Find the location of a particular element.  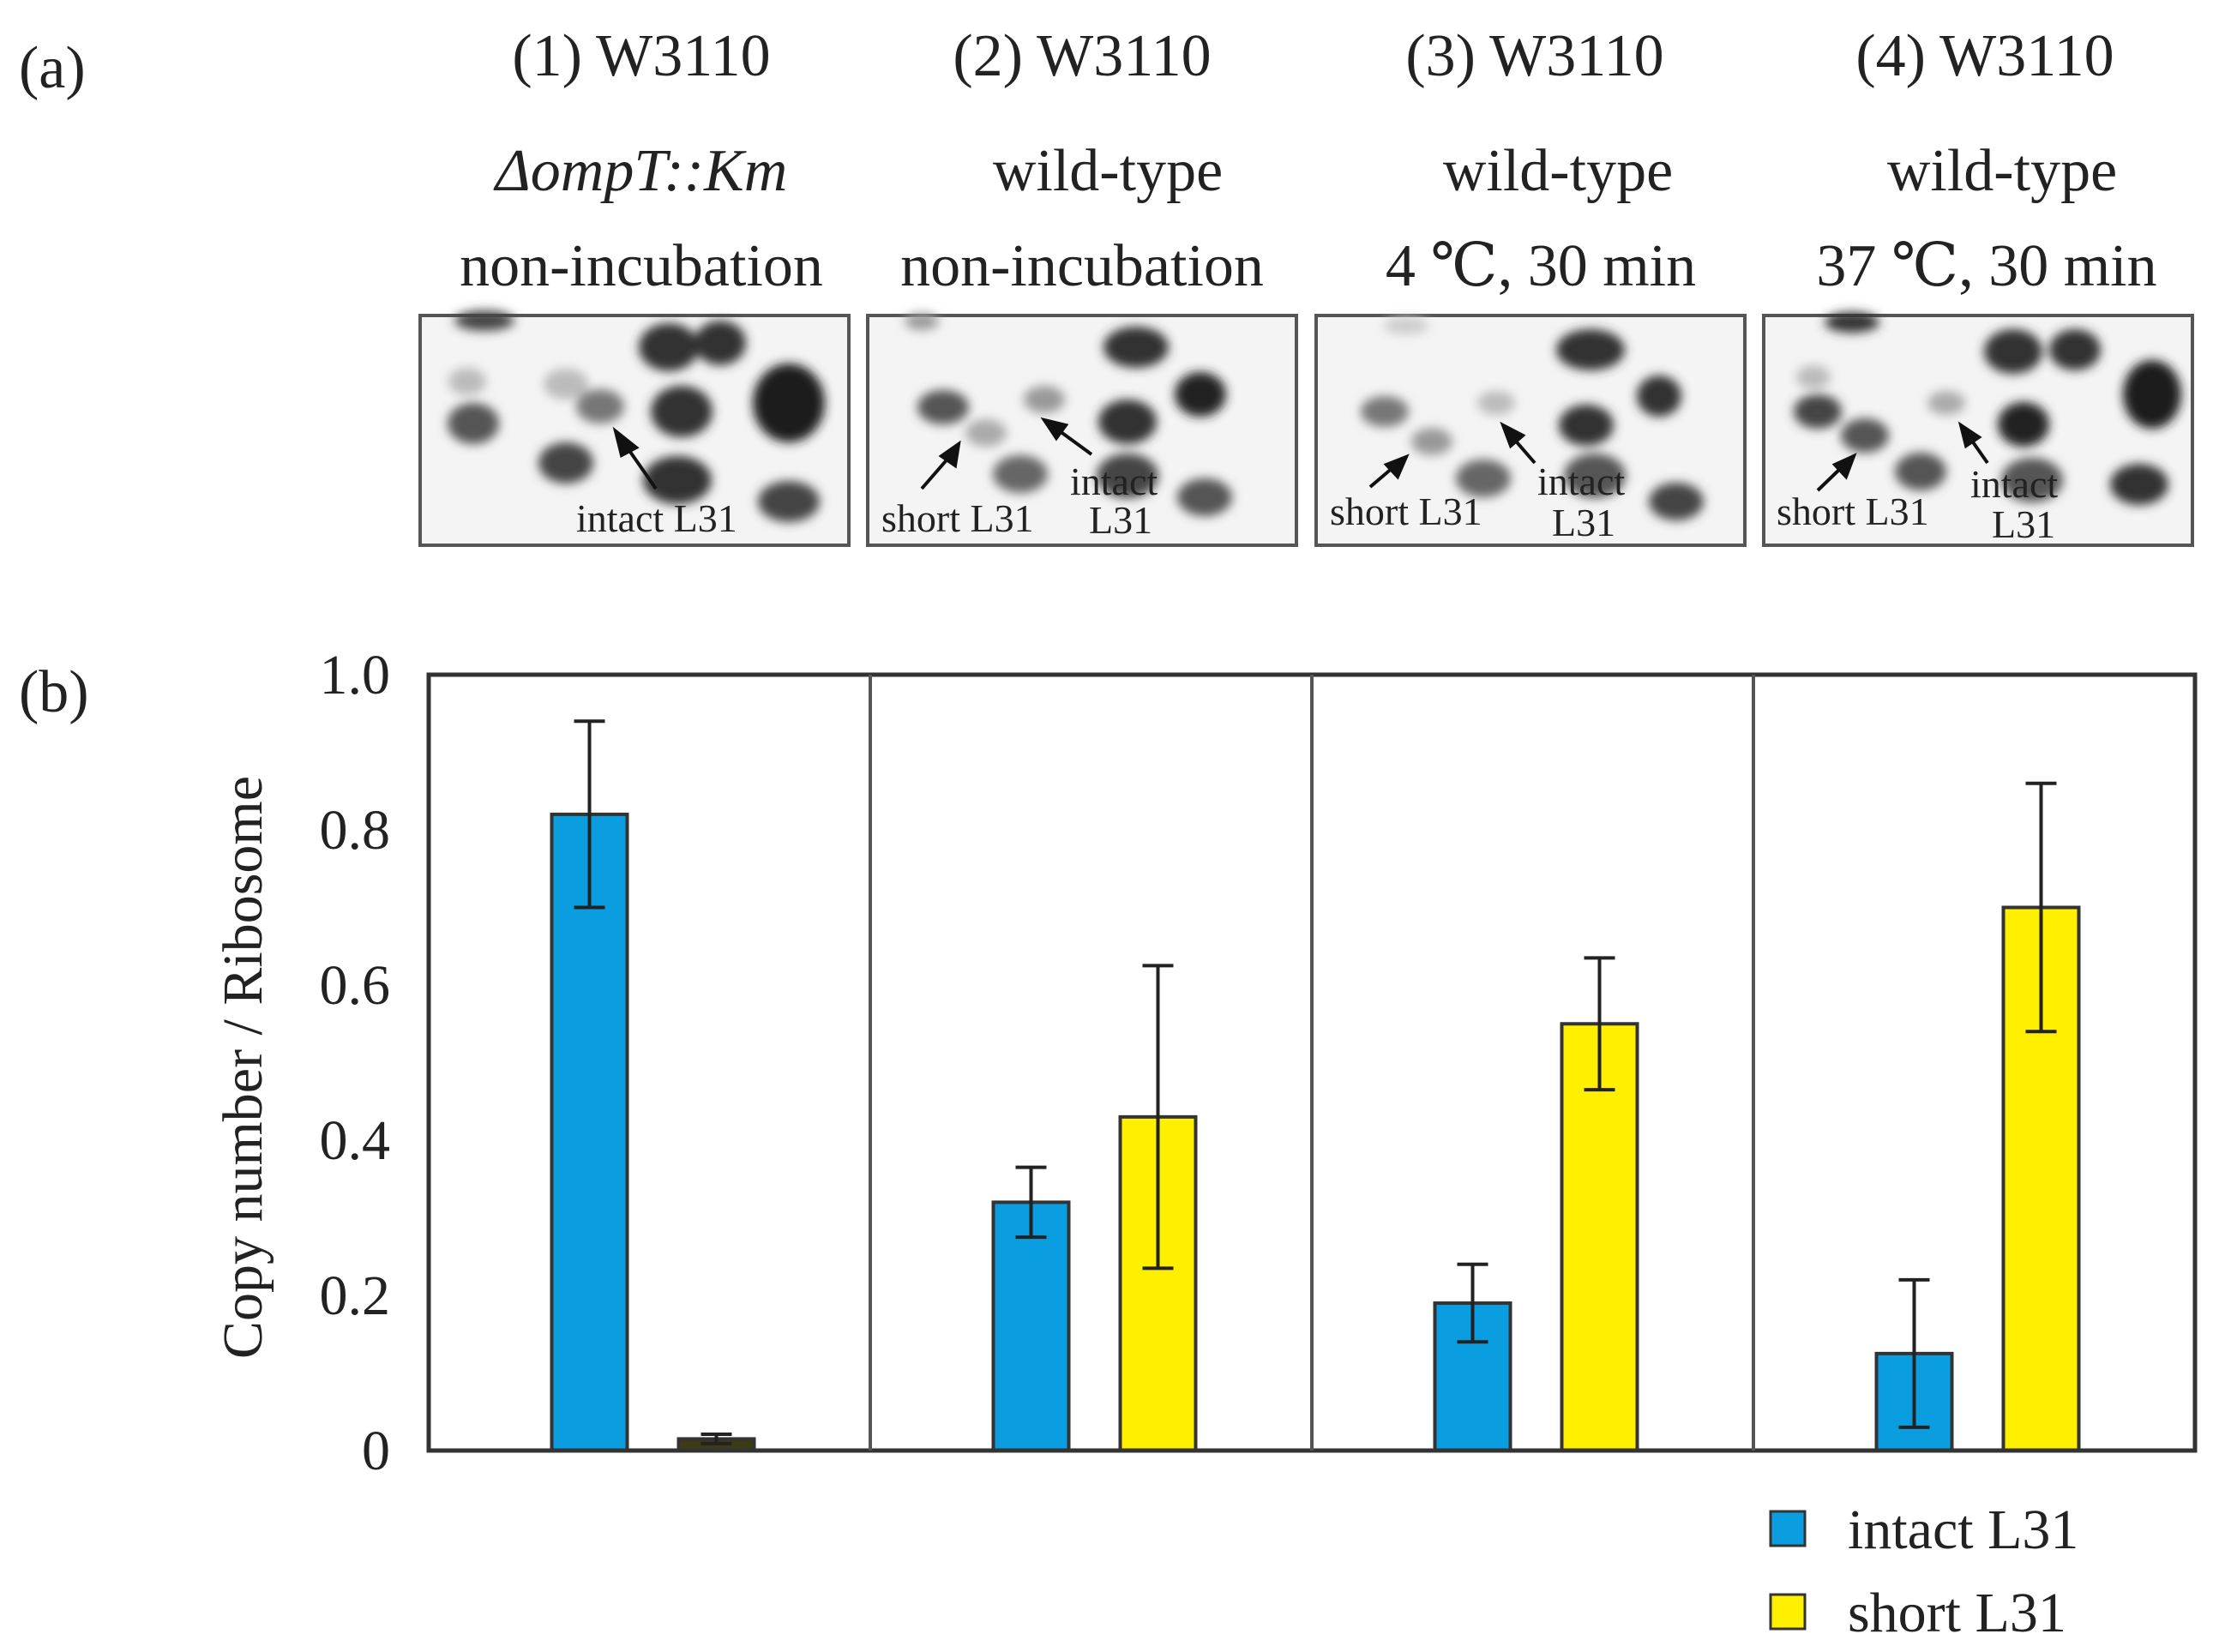

gel-image-2: short L31 intact L31 is located at coordinates (1082, 430).